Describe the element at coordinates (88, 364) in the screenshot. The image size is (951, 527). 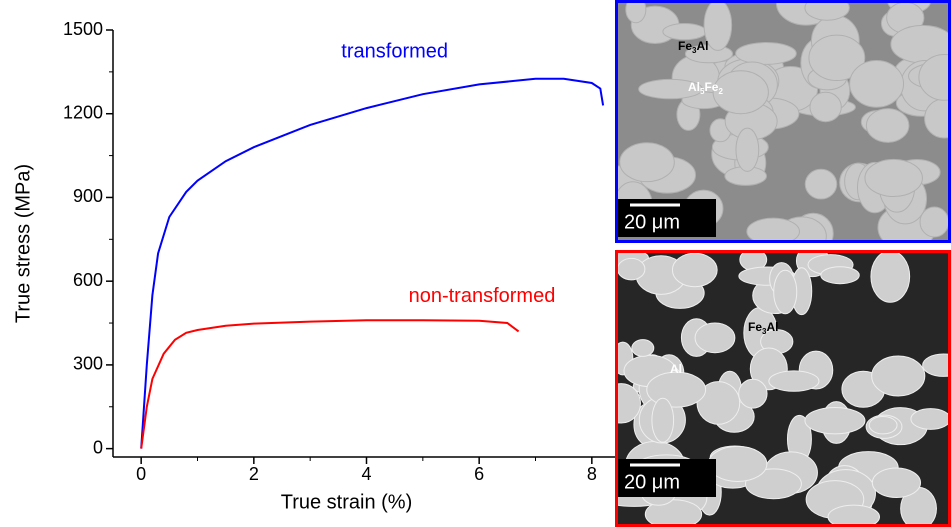
I see `y-tick-label: 300` at that location.